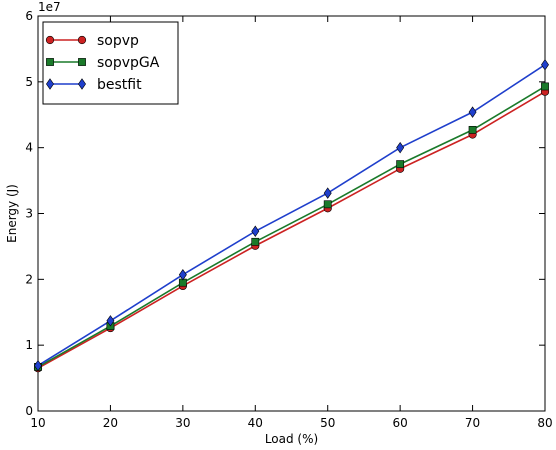  Describe the element at coordinates (110, 423) in the screenshot. I see `x-tick-label: 20` at that location.